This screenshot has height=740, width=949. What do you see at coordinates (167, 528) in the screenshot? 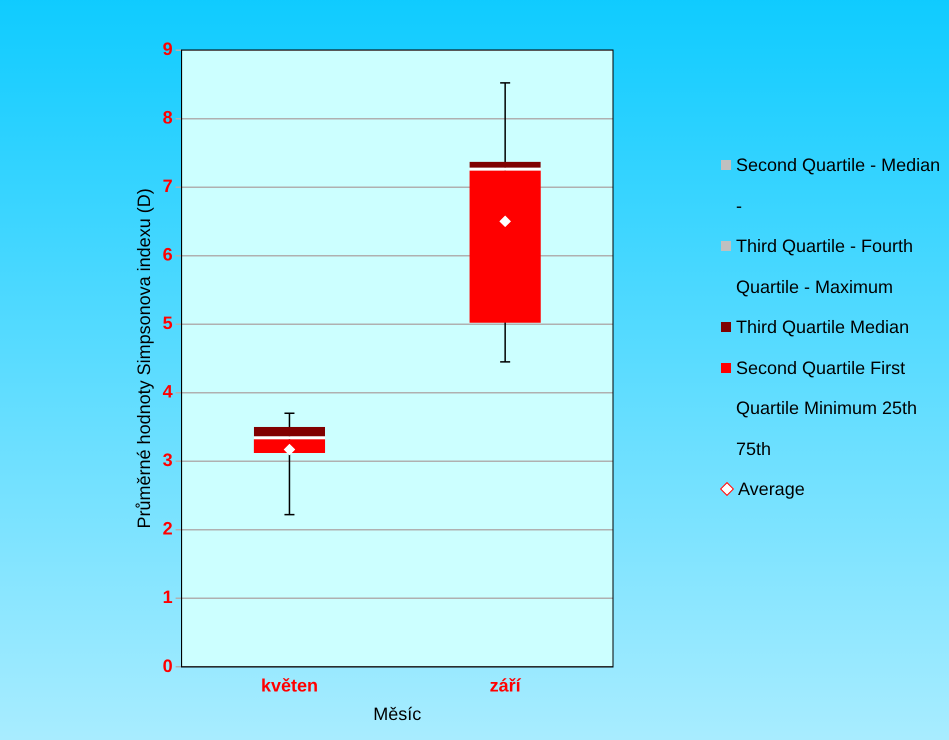
I see `y-tick-label: 2` at bounding box center [167, 528].